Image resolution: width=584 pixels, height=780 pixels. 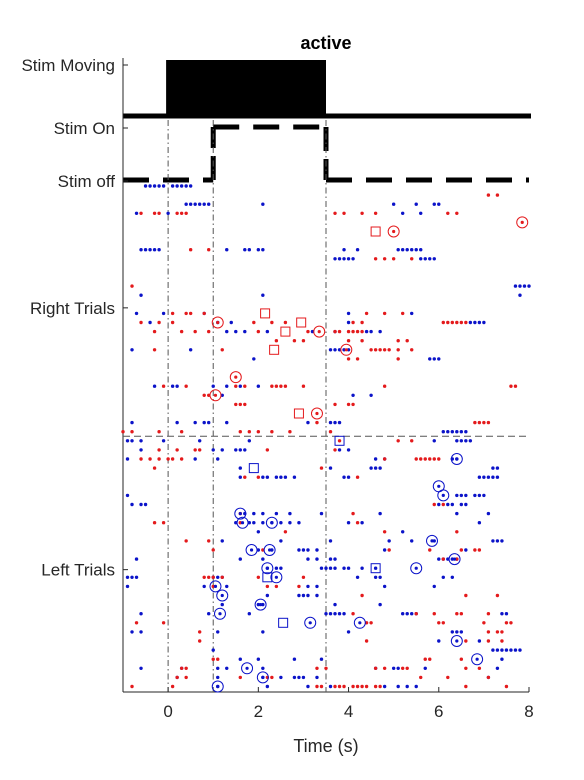 What do you see at coordinates (320, 322) in the screenshot?
I see `red-squares-series` at bounding box center [320, 322].